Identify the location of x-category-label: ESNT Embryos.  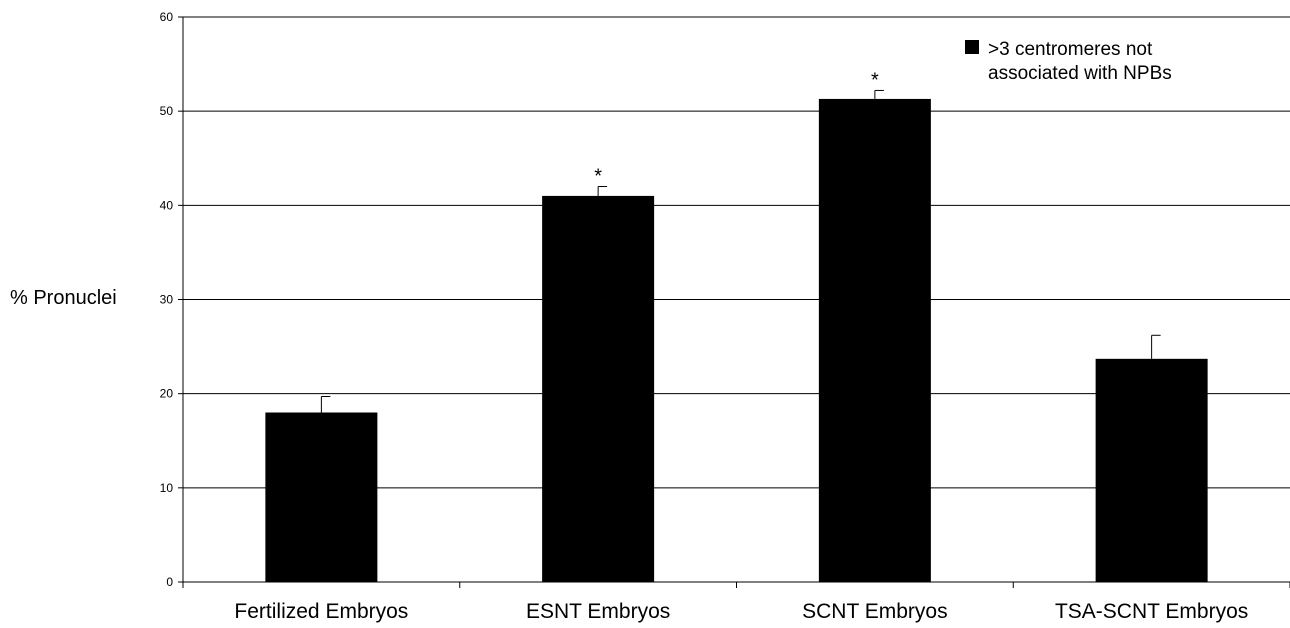
(598, 611).